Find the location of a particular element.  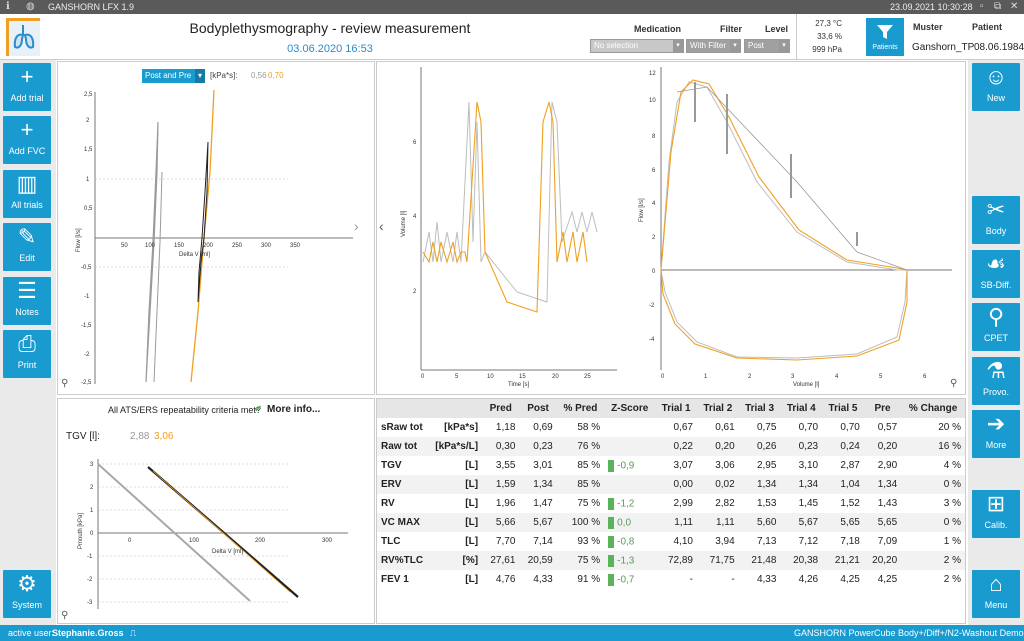

filter-label: Filter is located at coordinates (731, 29).